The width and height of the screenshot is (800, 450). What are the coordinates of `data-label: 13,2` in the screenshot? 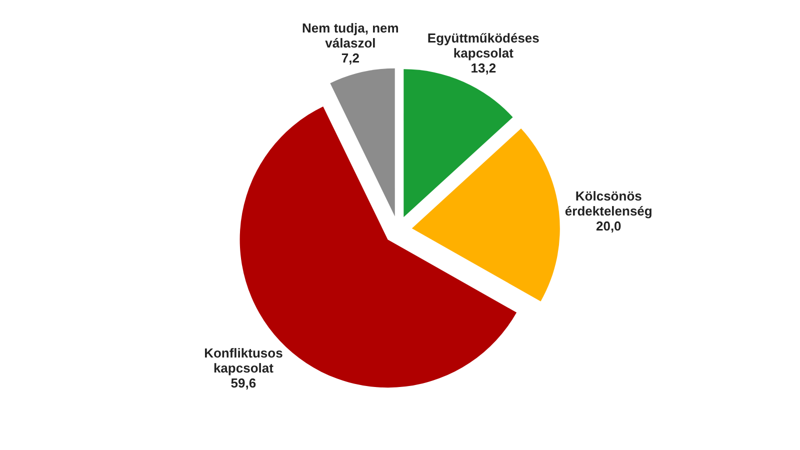 It's located at (483, 68).